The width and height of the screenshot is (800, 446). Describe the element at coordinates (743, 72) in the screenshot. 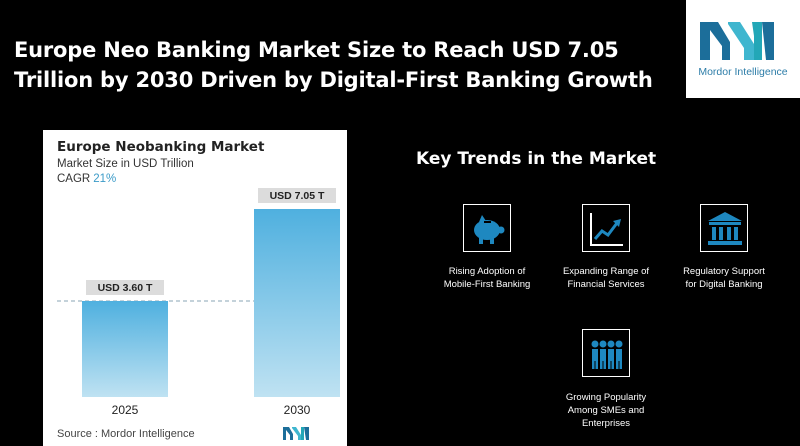

I see `logo-text: Mordor Intelligence` at that location.